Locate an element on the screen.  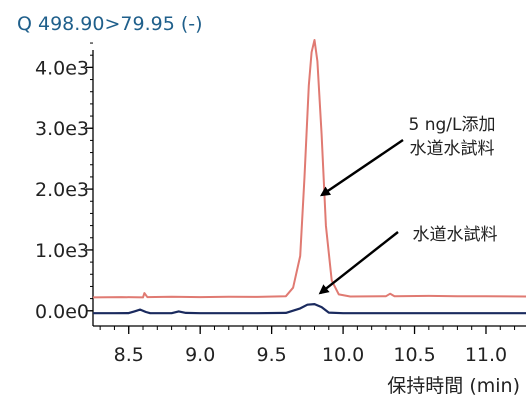
y-tick-label: 1.0e3 is located at coordinates (62, 251).